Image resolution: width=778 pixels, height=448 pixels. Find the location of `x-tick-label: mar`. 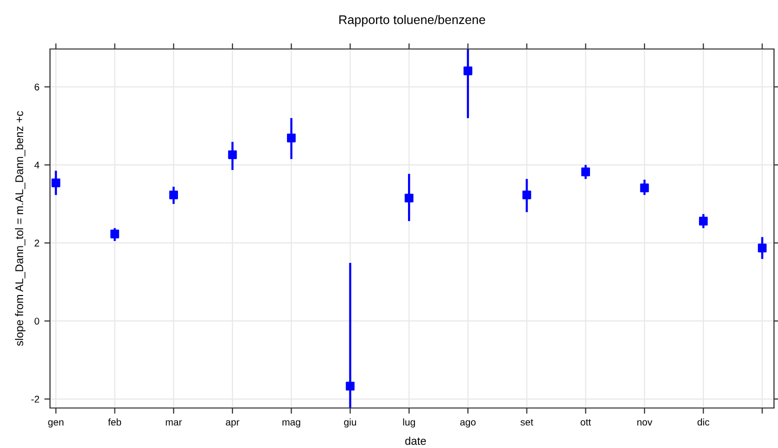

x-tick-label: mar is located at coordinates (174, 423).